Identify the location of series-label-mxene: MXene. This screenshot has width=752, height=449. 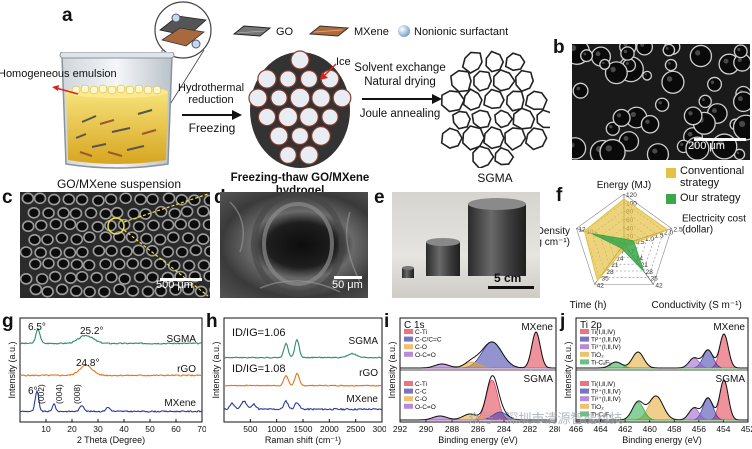
(362, 399).